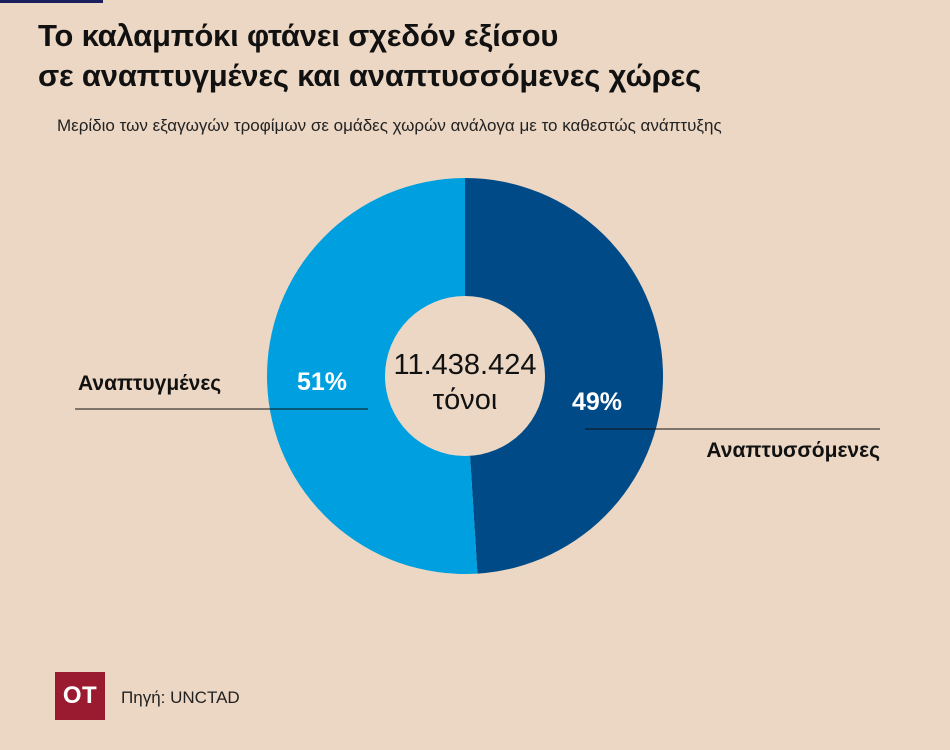  I want to click on chart-title-line-1: Το καλαμπόκι φτάνει σχεδόν εξίσου, so click(298, 35).